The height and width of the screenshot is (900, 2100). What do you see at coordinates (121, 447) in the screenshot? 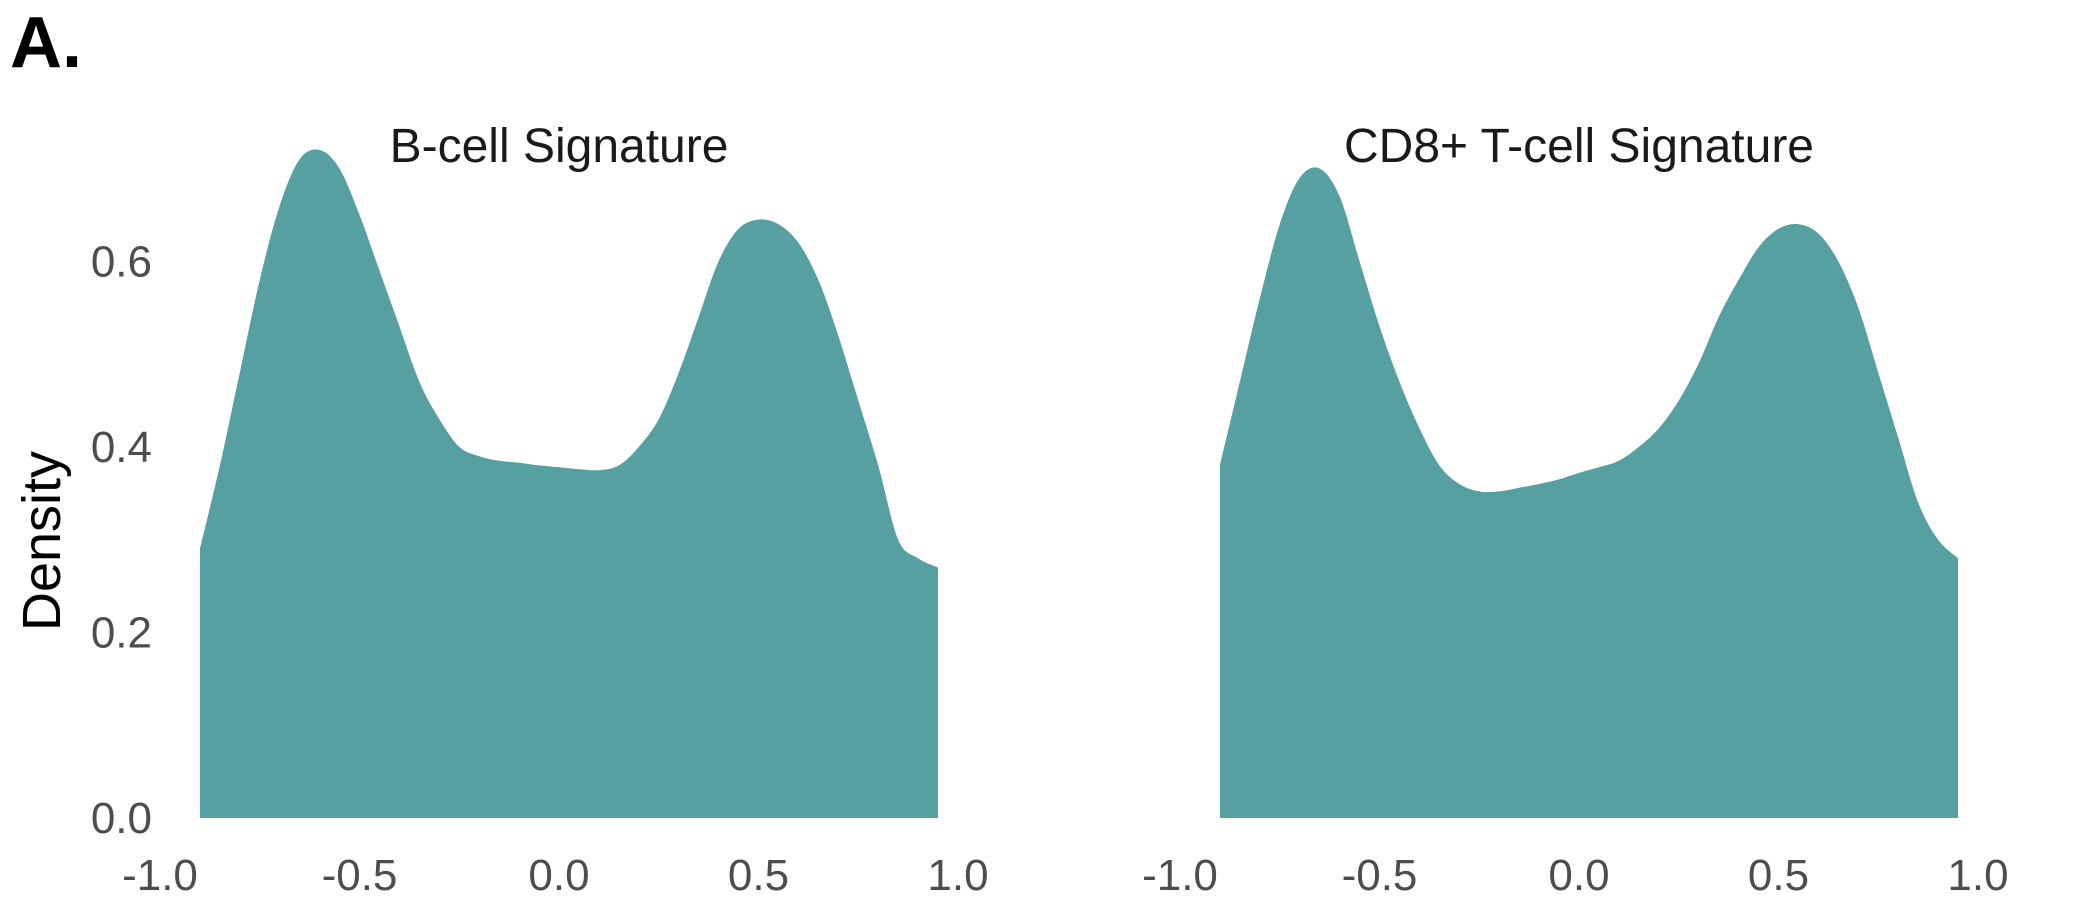
I see `y-tick-label: 0.4` at bounding box center [121, 447].